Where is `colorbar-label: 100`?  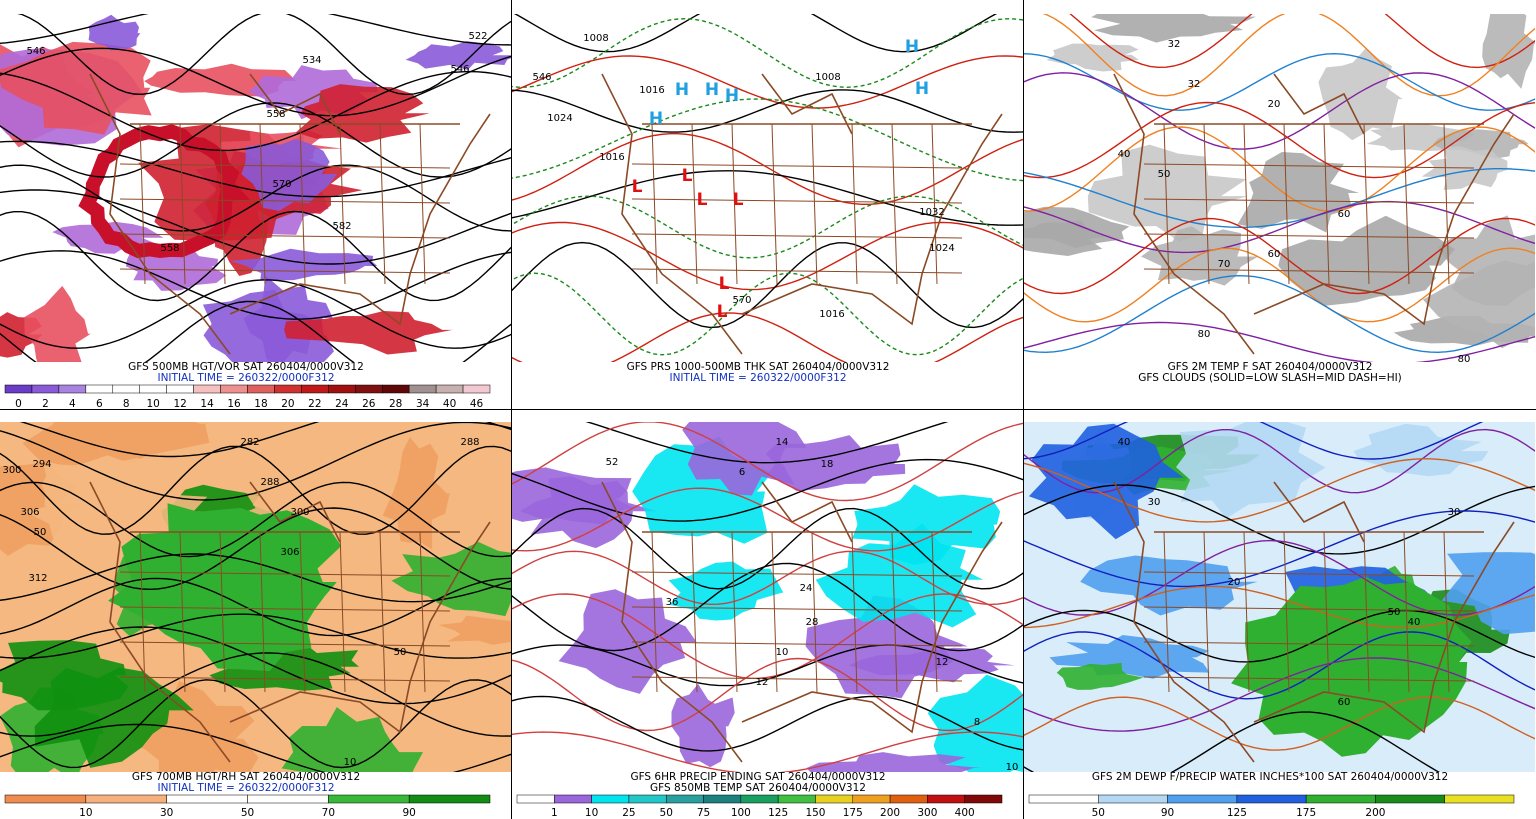 colorbar-label: 100 is located at coordinates (741, 813).